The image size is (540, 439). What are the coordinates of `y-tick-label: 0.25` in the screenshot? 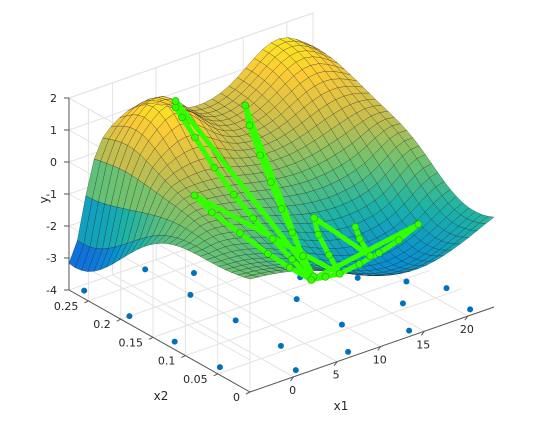 It's located at (66, 306).